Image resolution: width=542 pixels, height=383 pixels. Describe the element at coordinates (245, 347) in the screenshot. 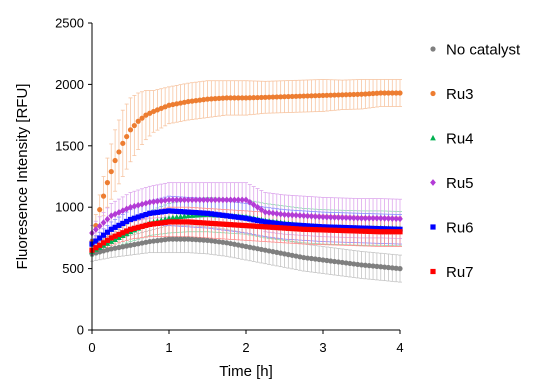

I see `x-tick-label: 2` at that location.